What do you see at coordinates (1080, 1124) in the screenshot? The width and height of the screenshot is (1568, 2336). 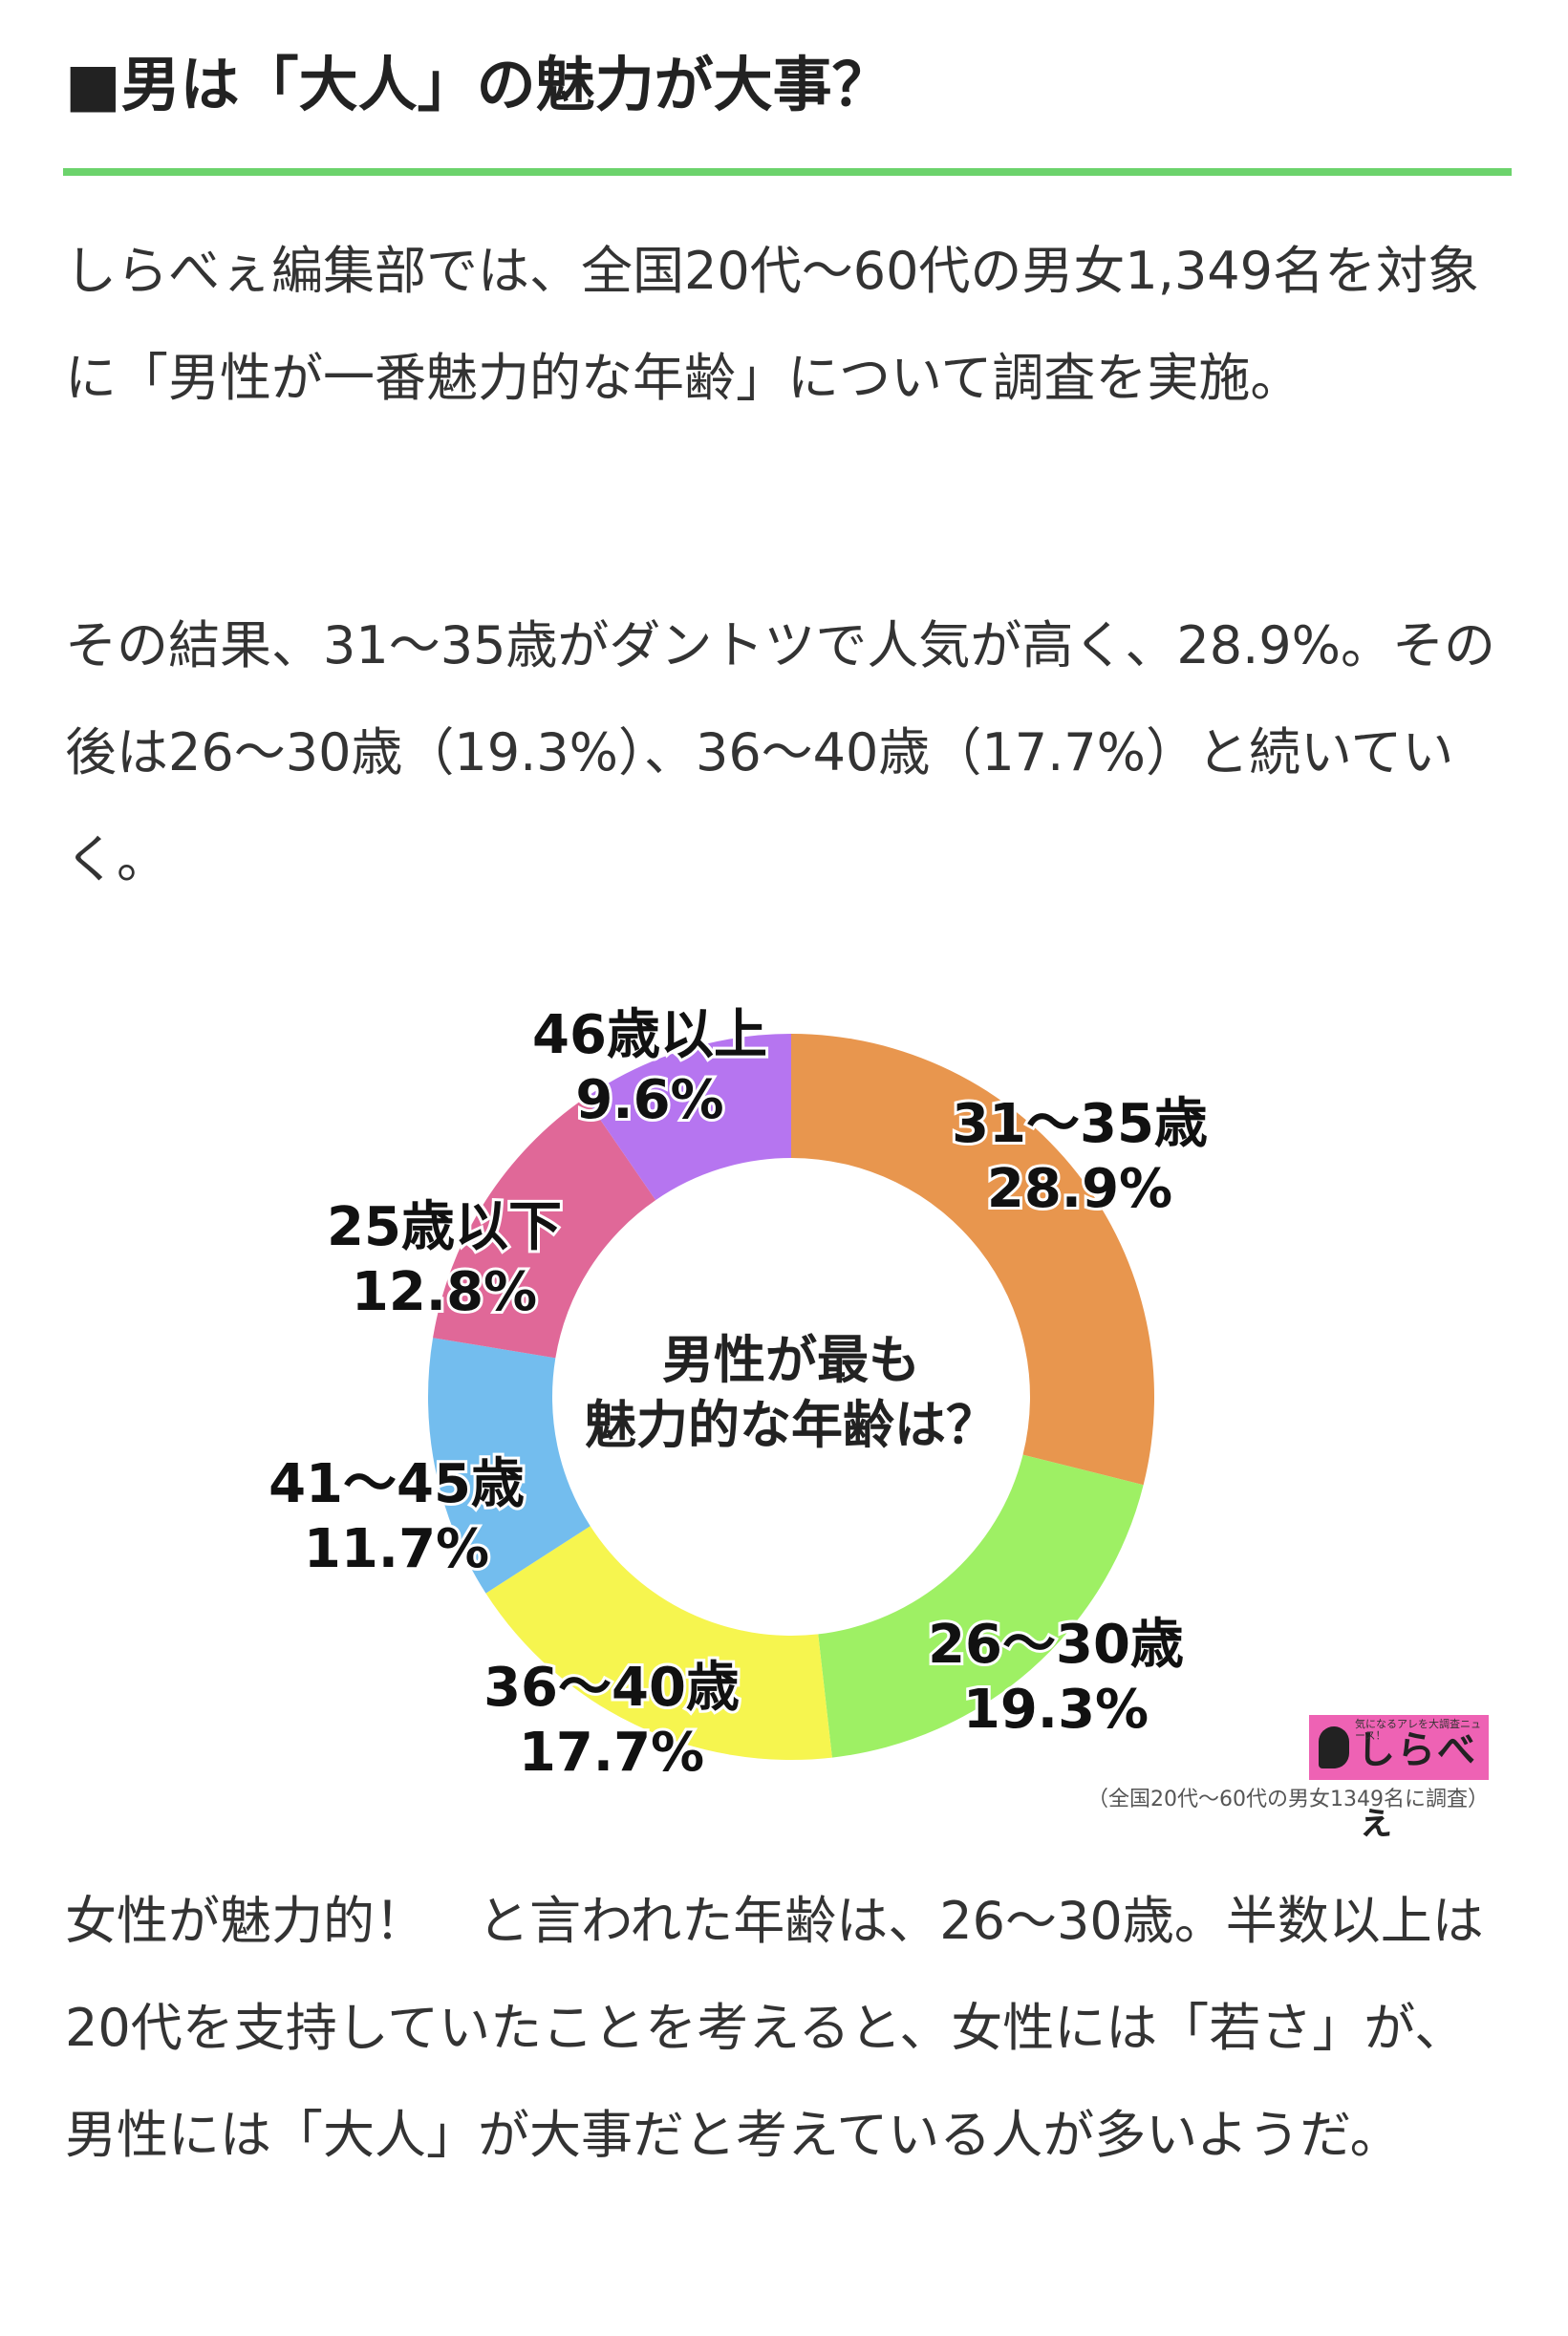 I see `slice-label-0: 31〜35歳` at bounding box center [1080, 1124].